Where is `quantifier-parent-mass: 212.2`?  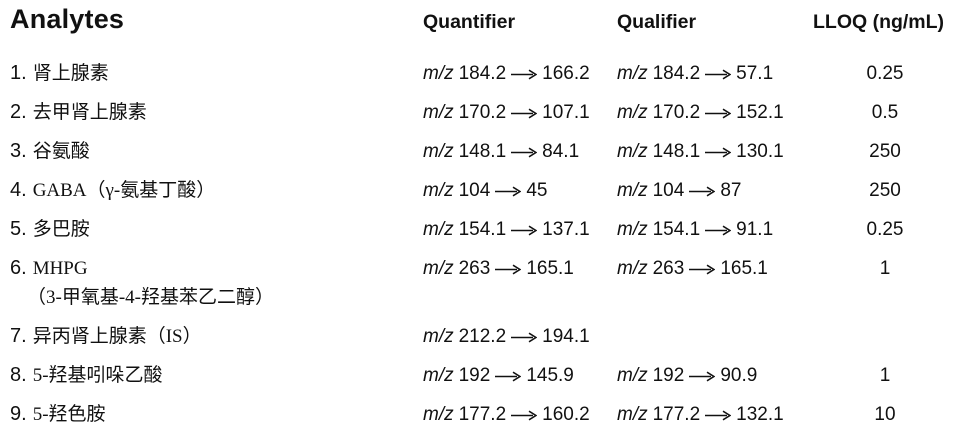
quantifier-parent-mass: 212.2 is located at coordinates (482, 336).